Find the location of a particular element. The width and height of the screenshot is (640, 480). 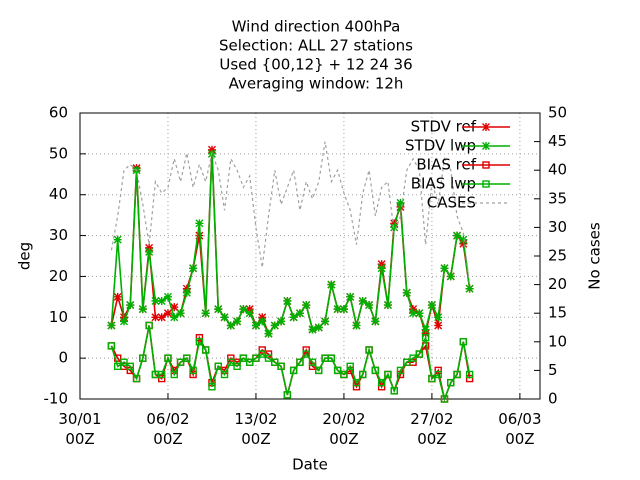

y2-tick-label: 10 is located at coordinates (557, 341).